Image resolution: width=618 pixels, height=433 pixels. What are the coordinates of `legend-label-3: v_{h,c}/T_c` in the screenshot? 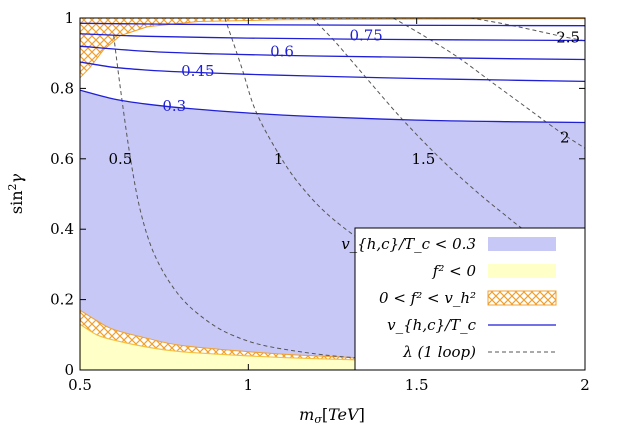 It's located at (431, 325).